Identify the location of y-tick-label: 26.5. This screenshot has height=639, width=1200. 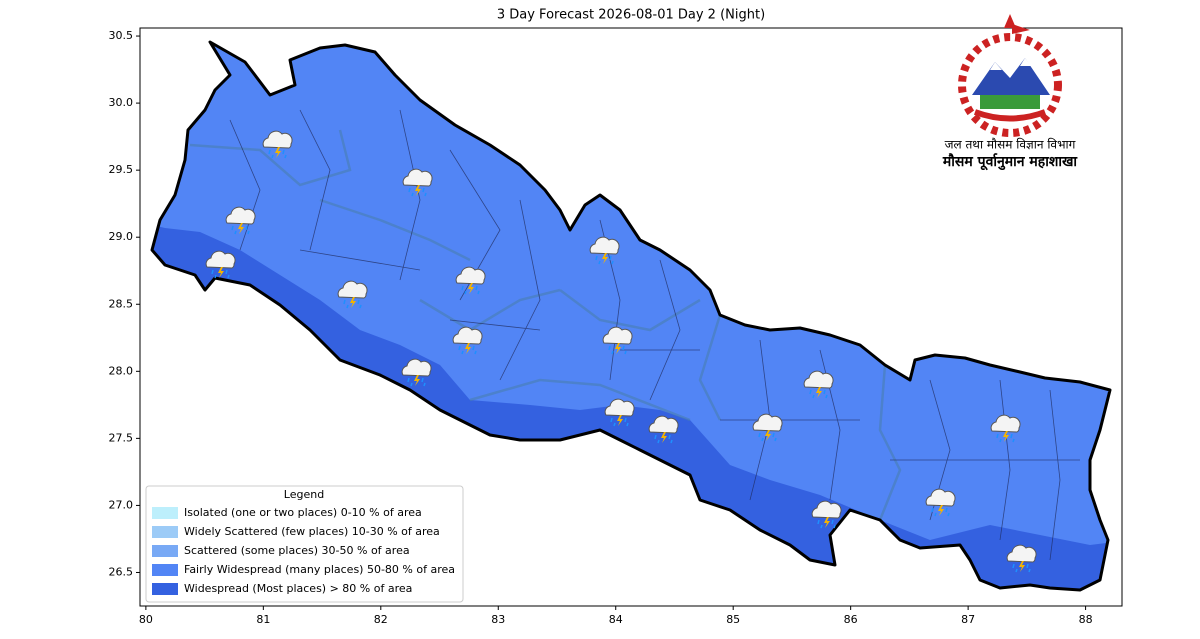
(121, 571).